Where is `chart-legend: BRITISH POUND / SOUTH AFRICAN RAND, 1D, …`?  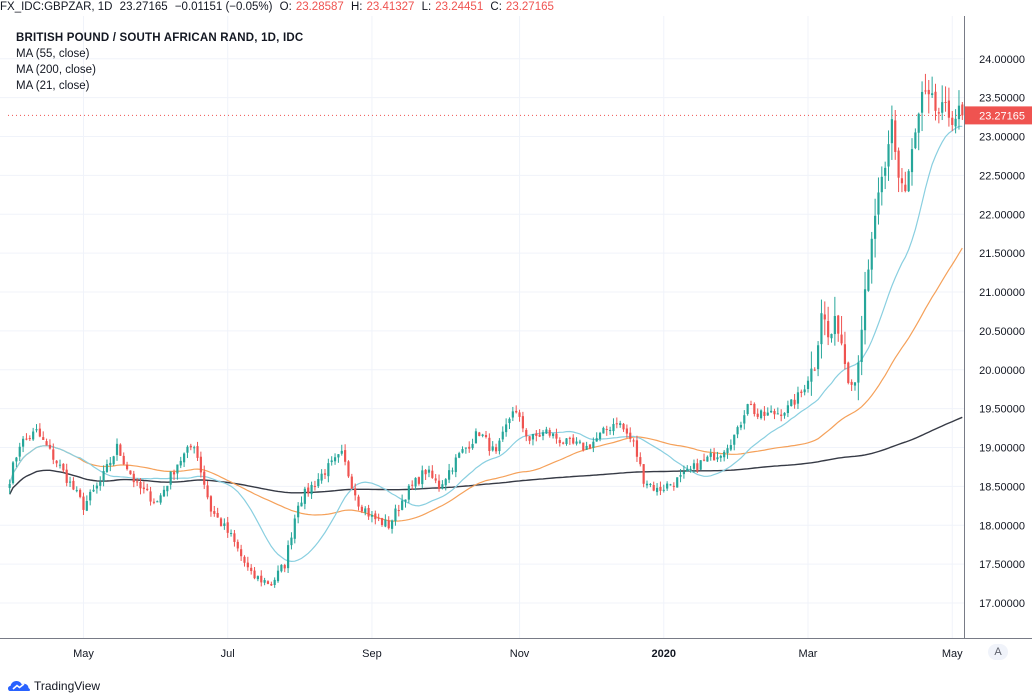
chart-legend: BRITISH POUND / SOUTH AFRICAN RAND, 1D, … is located at coordinates (159, 62).